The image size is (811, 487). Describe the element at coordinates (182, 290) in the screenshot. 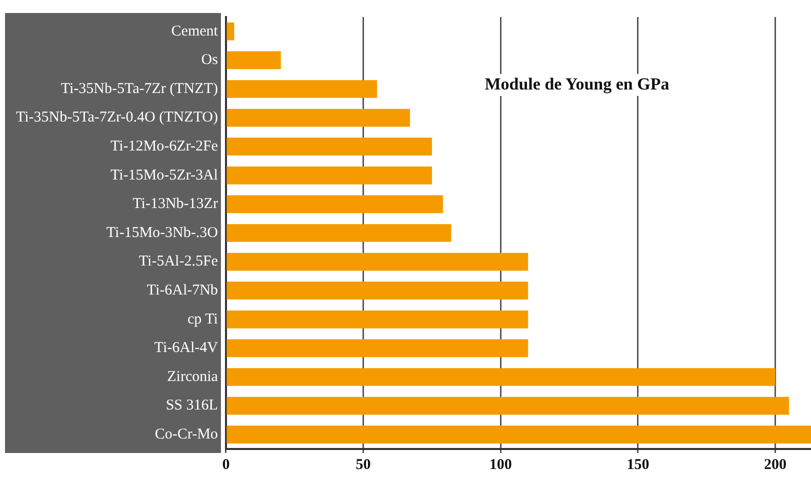

I see `y-tick-label: Ti-6Al-7Nb` at that location.